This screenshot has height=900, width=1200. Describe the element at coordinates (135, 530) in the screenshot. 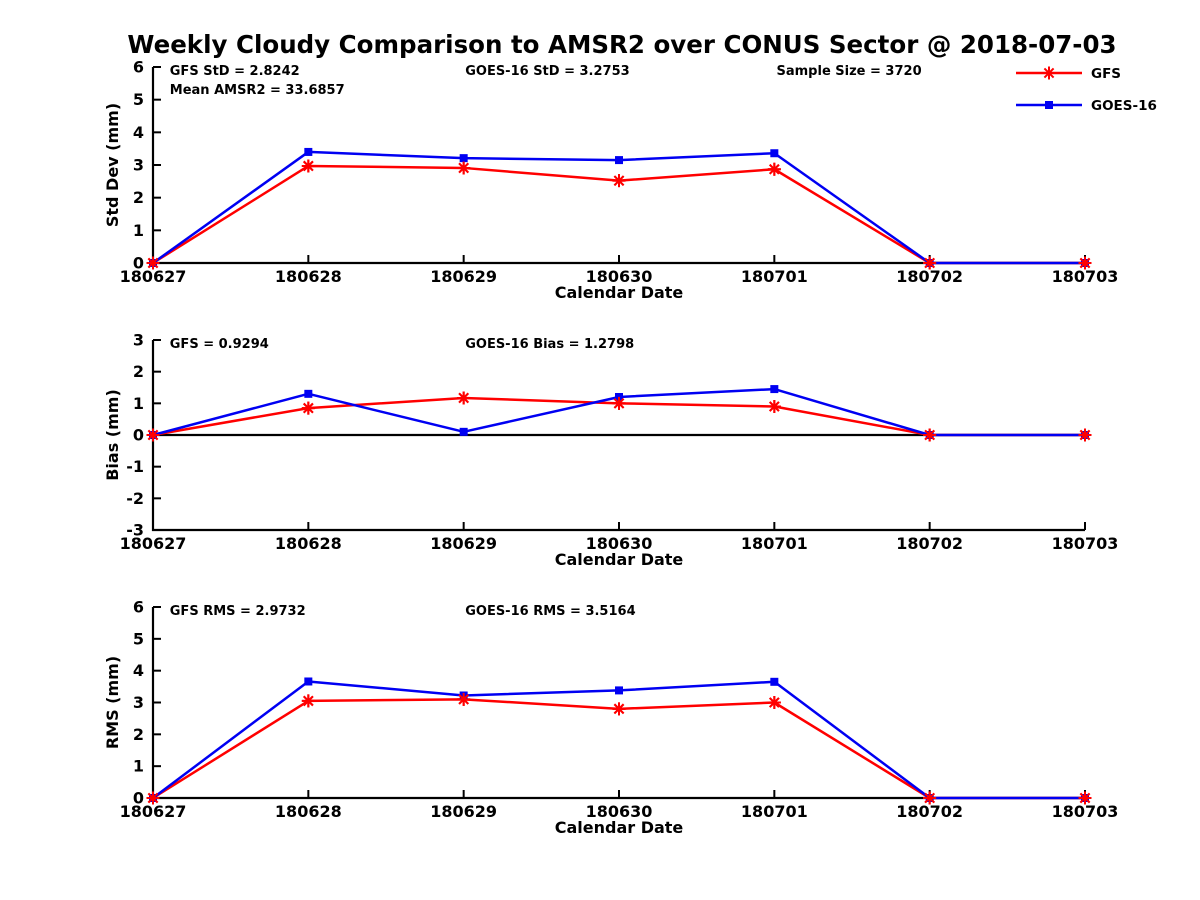

I see `y-tick-label: -3` at that location.